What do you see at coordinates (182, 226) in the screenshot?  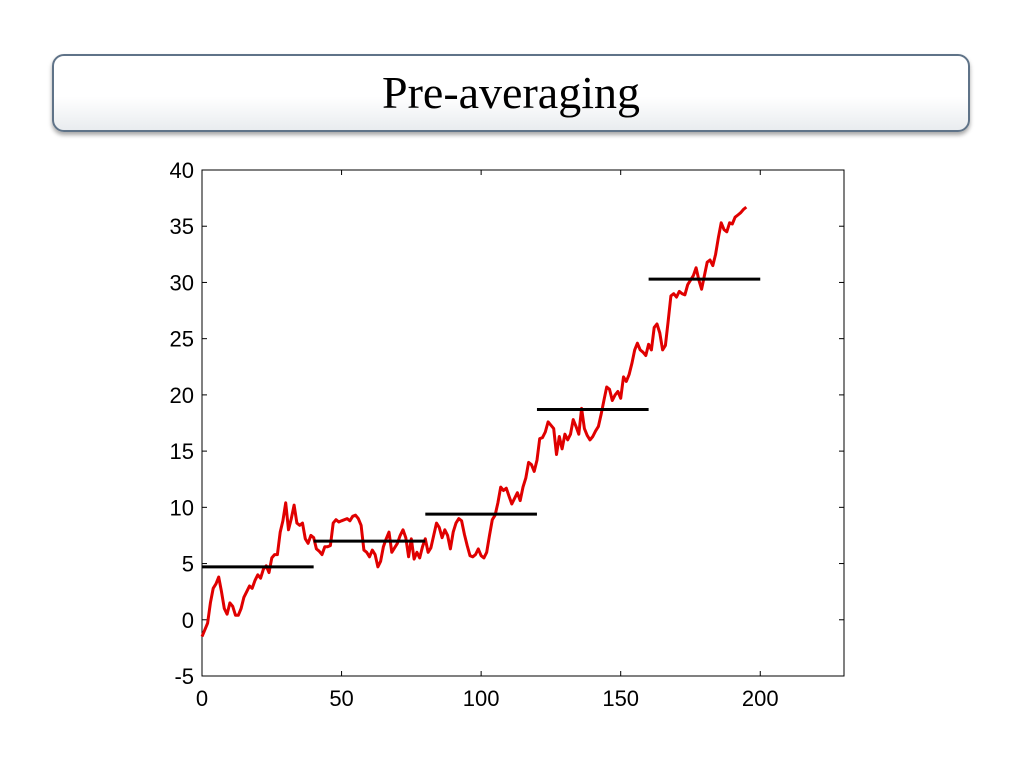 I see `y-tick-label: 35` at bounding box center [182, 226].